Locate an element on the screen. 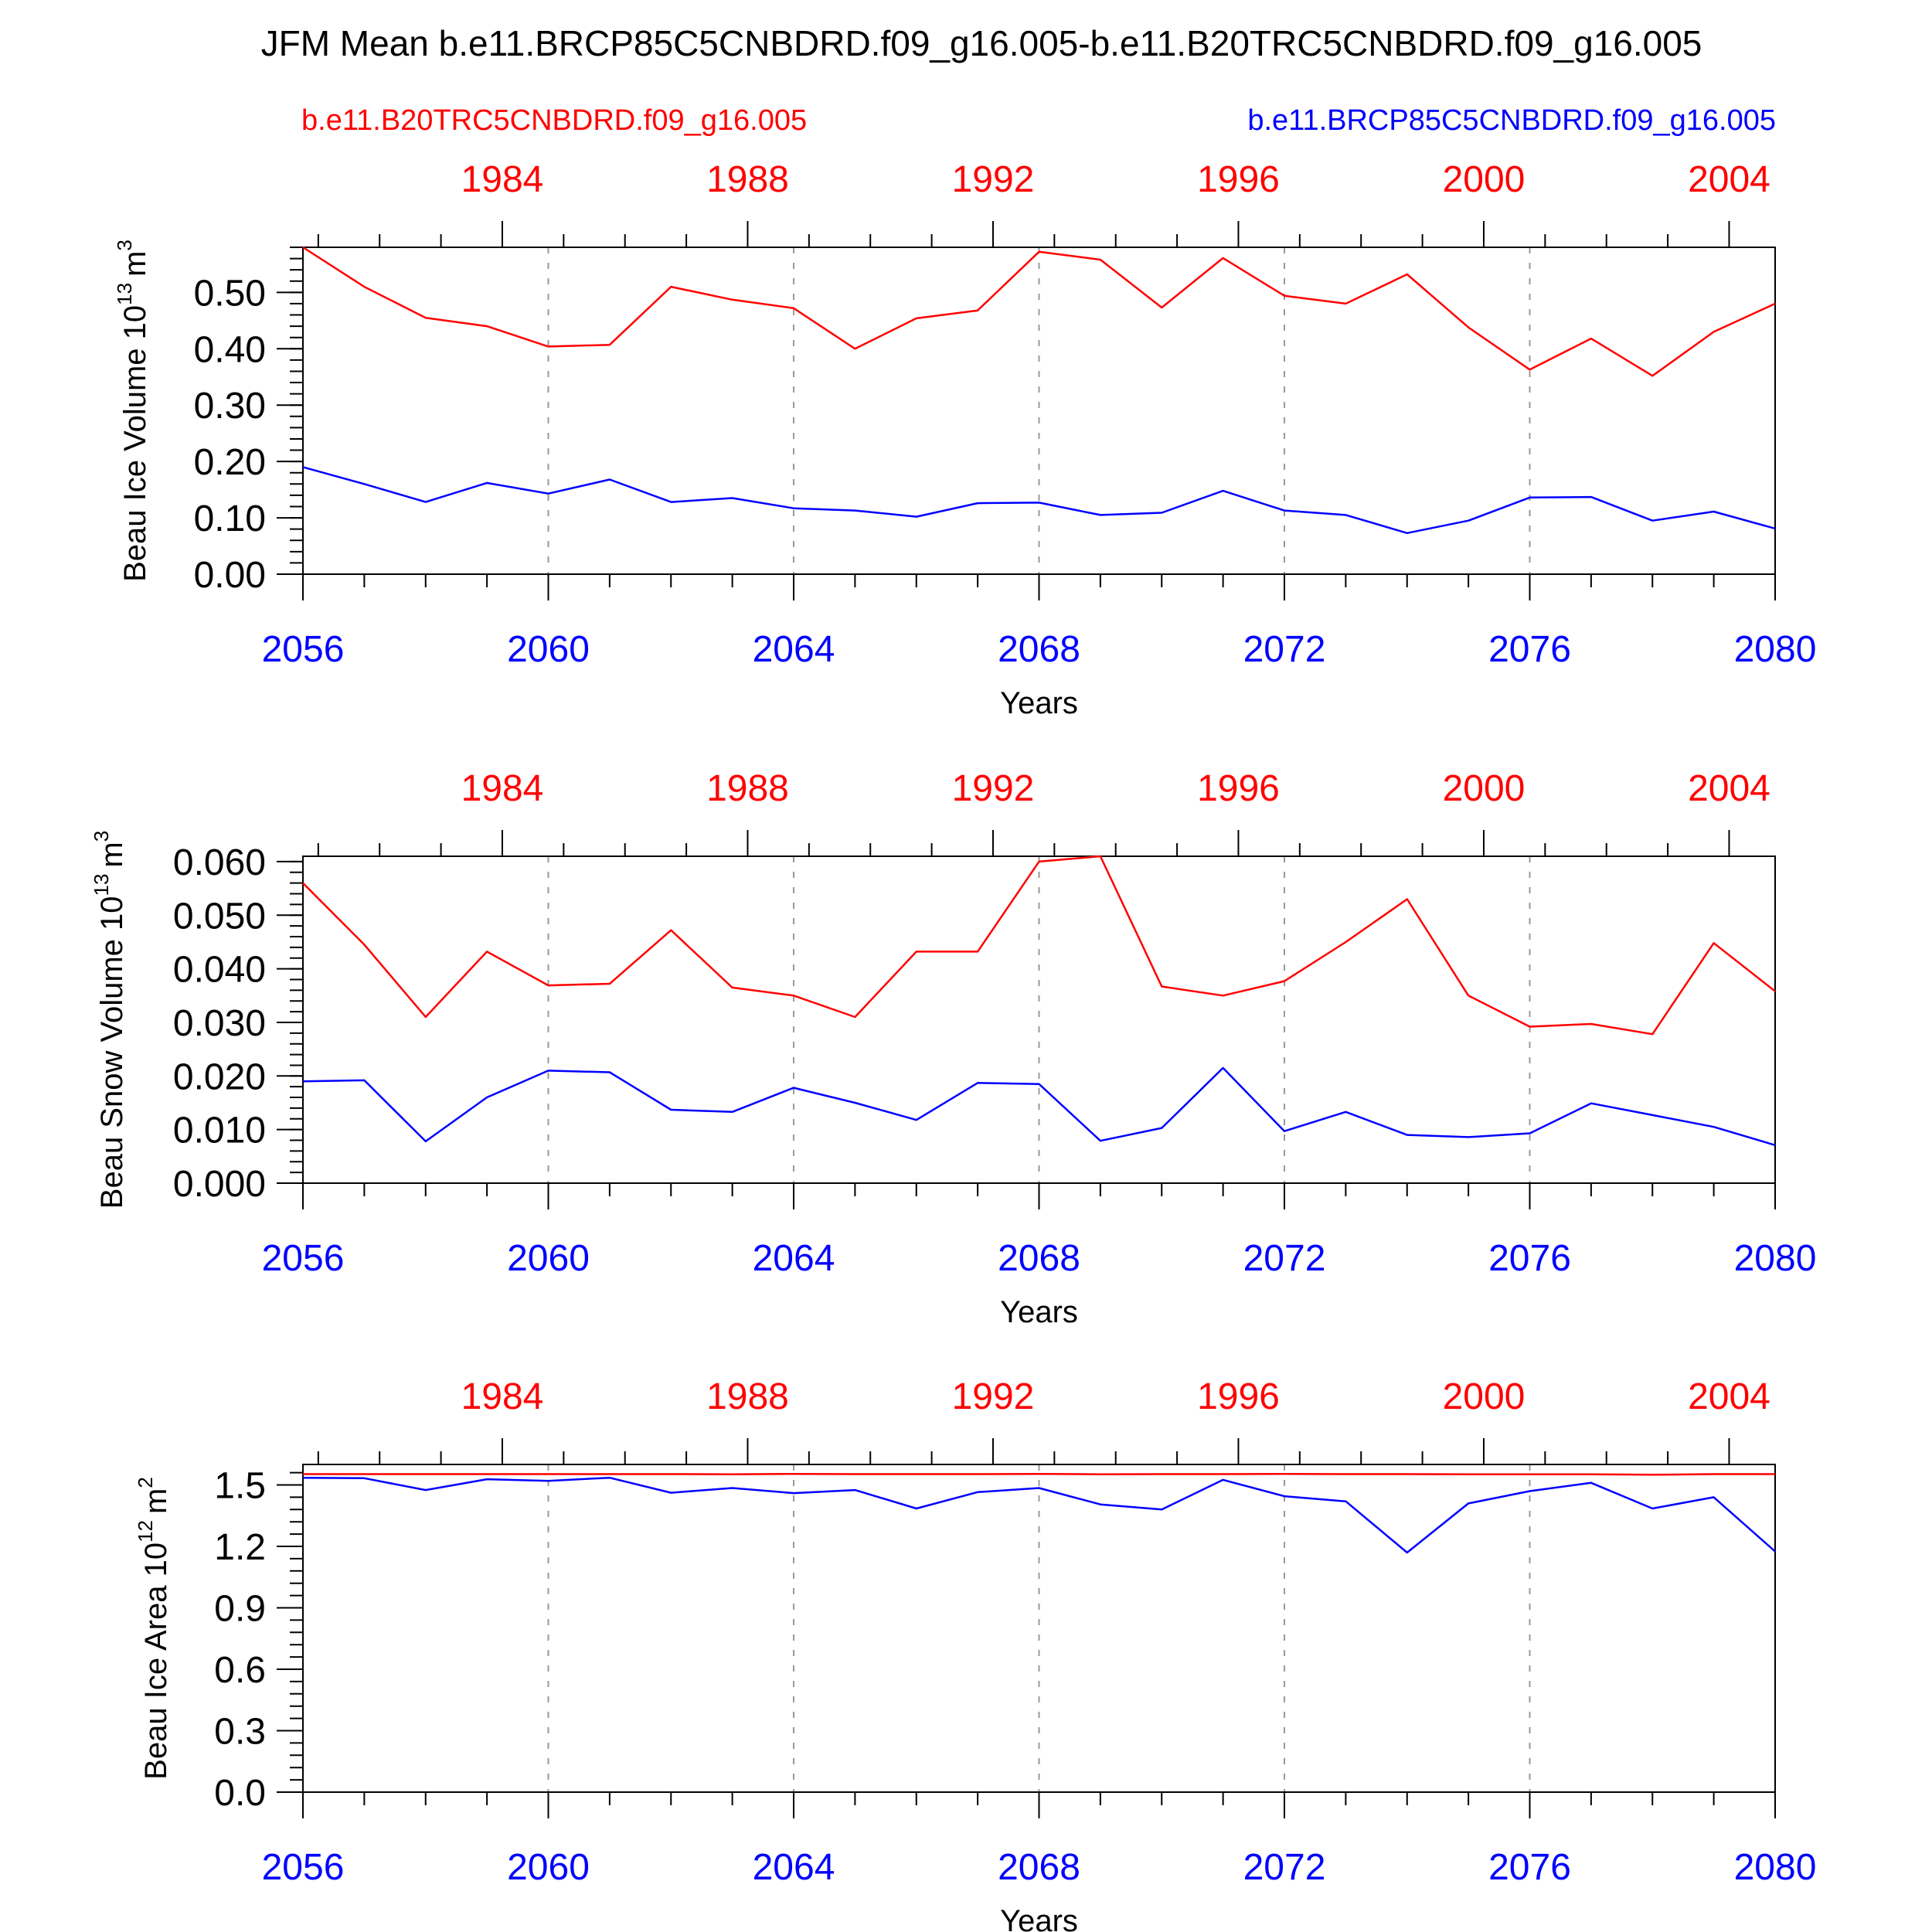 The image size is (1932, 1932). y-axis-label: Beau Ice Area 1012 m2 is located at coordinates (153, 1628).